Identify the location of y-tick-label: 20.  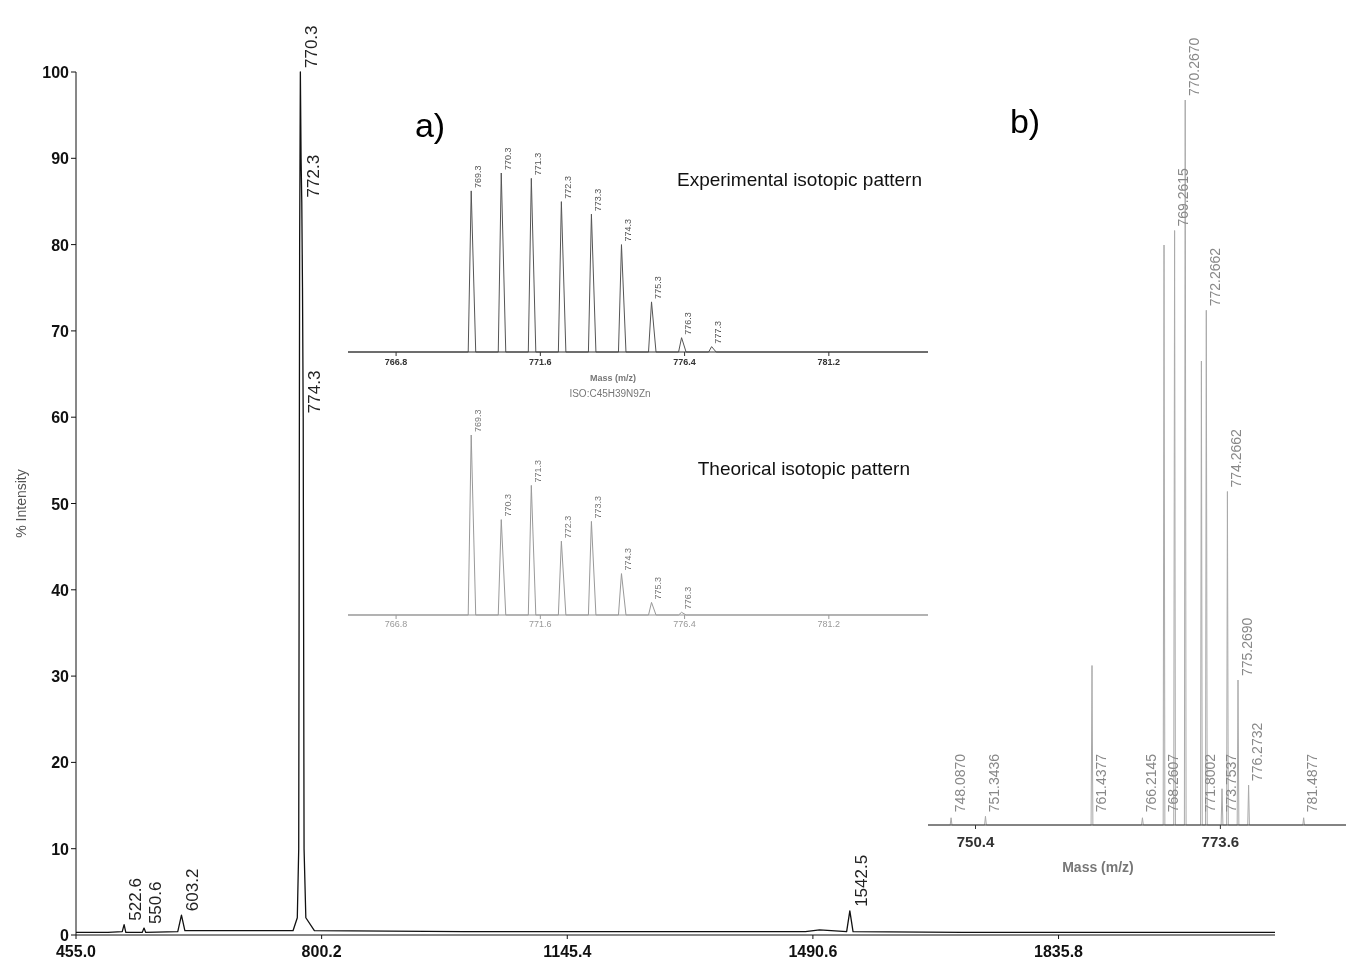
(60, 763).